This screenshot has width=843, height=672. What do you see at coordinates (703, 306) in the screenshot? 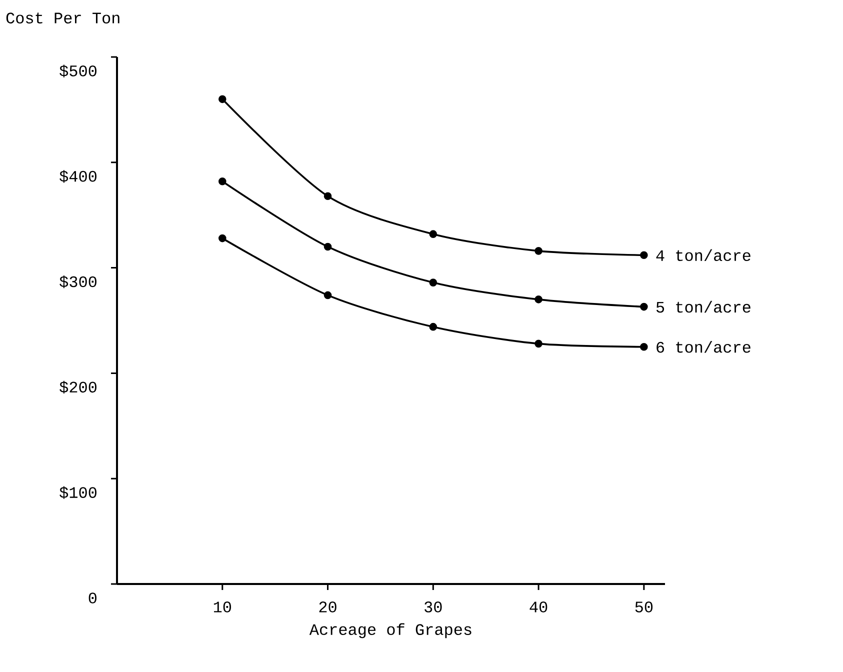
I see `series-label: 5 ton/acre` at bounding box center [703, 306].